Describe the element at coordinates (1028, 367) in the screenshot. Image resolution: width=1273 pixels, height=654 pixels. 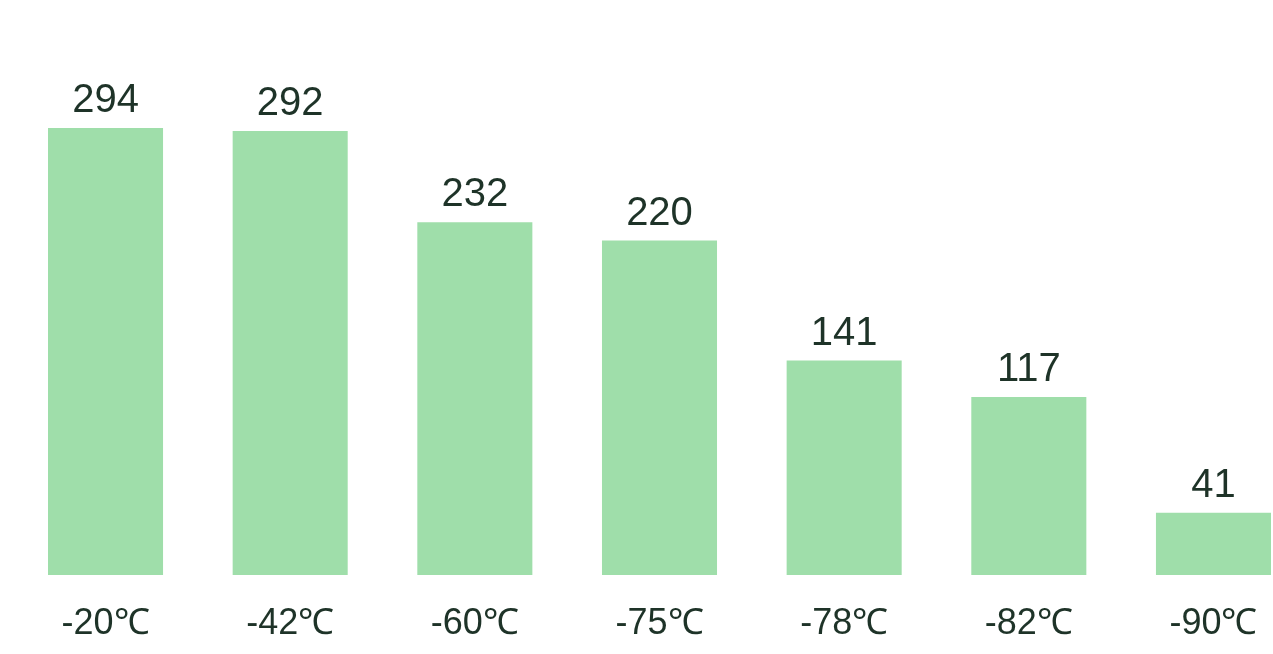
I see `data-label: 117` at that location.